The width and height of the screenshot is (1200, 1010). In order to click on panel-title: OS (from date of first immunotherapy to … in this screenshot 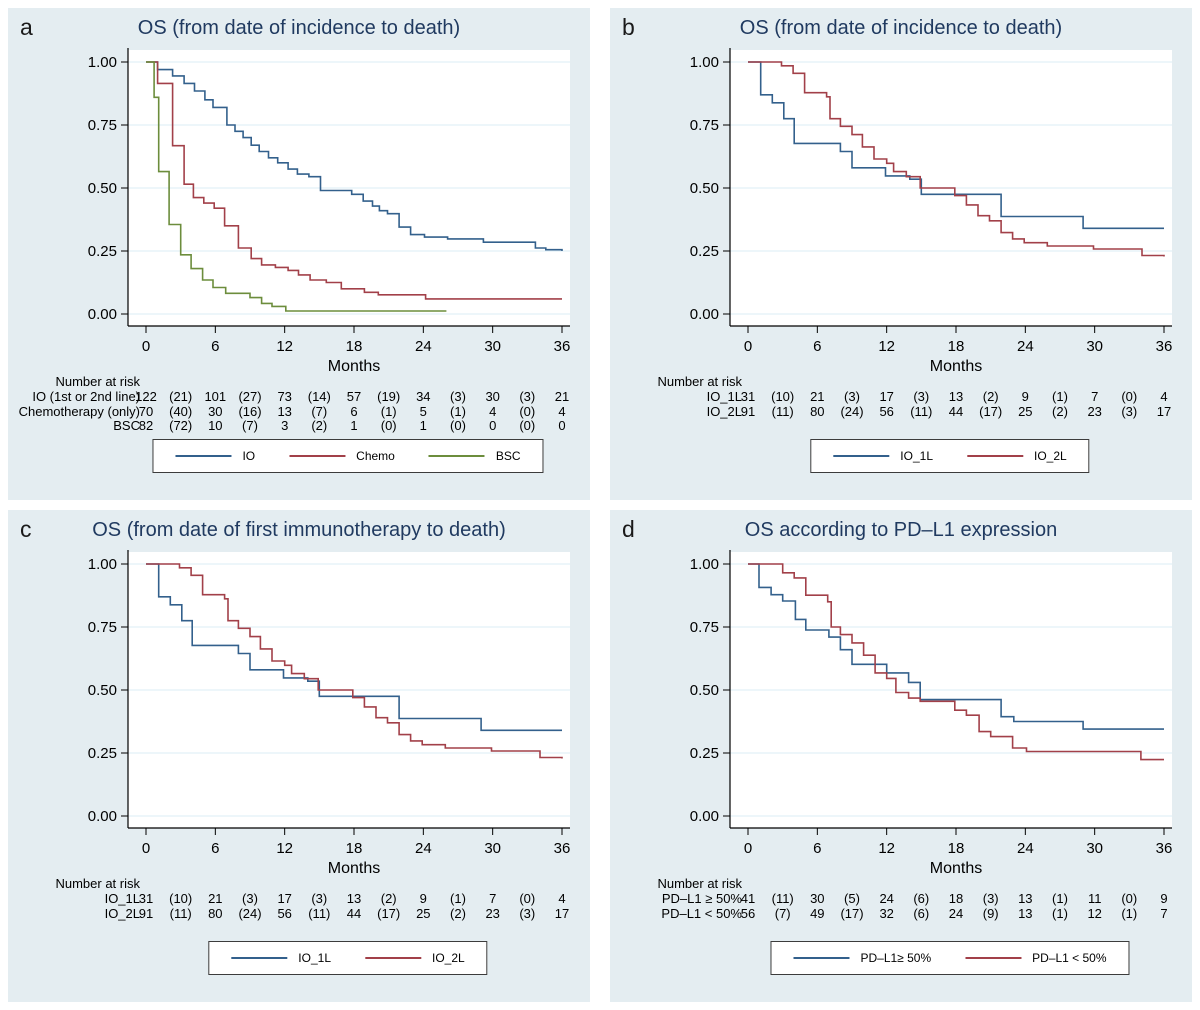, I will do `click(299, 530)`.